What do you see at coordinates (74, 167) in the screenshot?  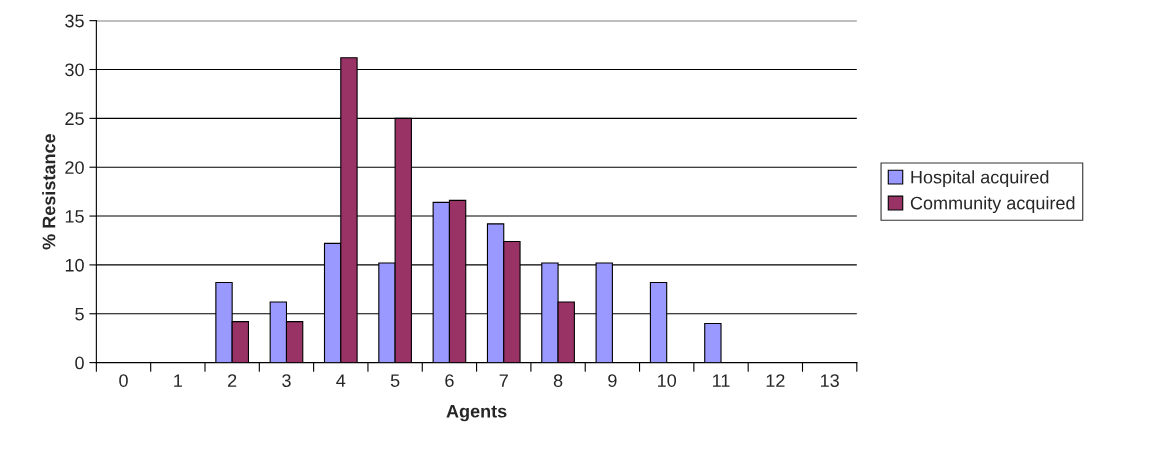 I see `y-tick-label: 20` at bounding box center [74, 167].